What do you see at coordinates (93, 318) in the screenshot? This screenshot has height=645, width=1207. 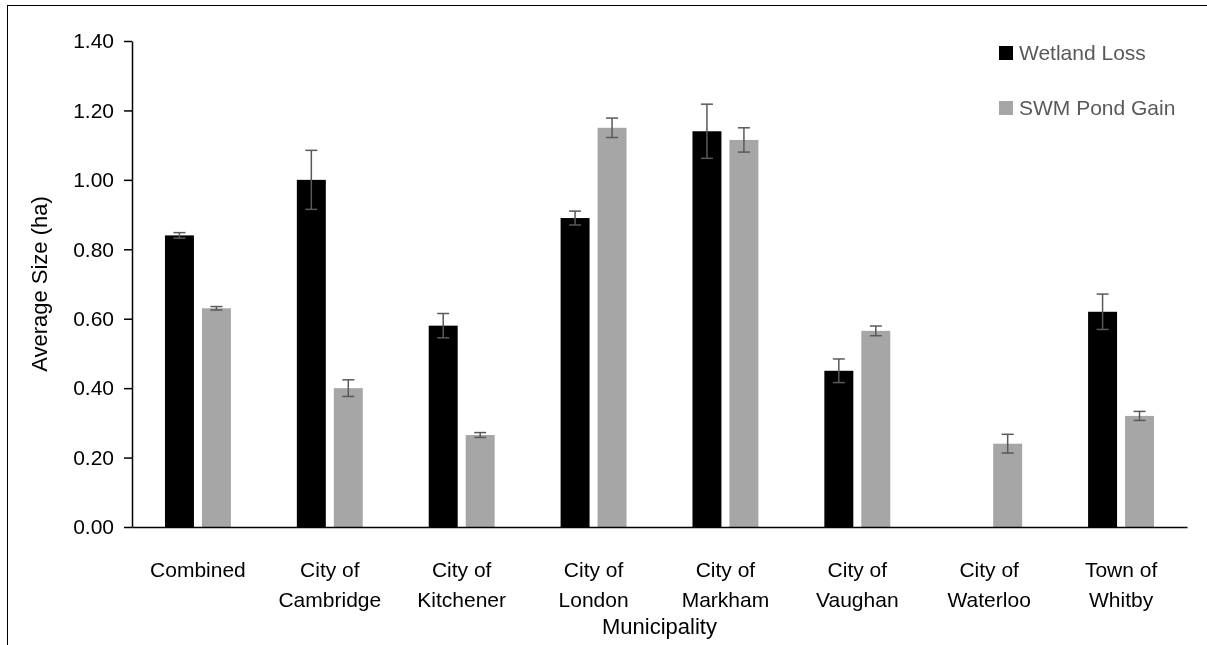 I see `y-tick-label: 0.60` at bounding box center [93, 318].